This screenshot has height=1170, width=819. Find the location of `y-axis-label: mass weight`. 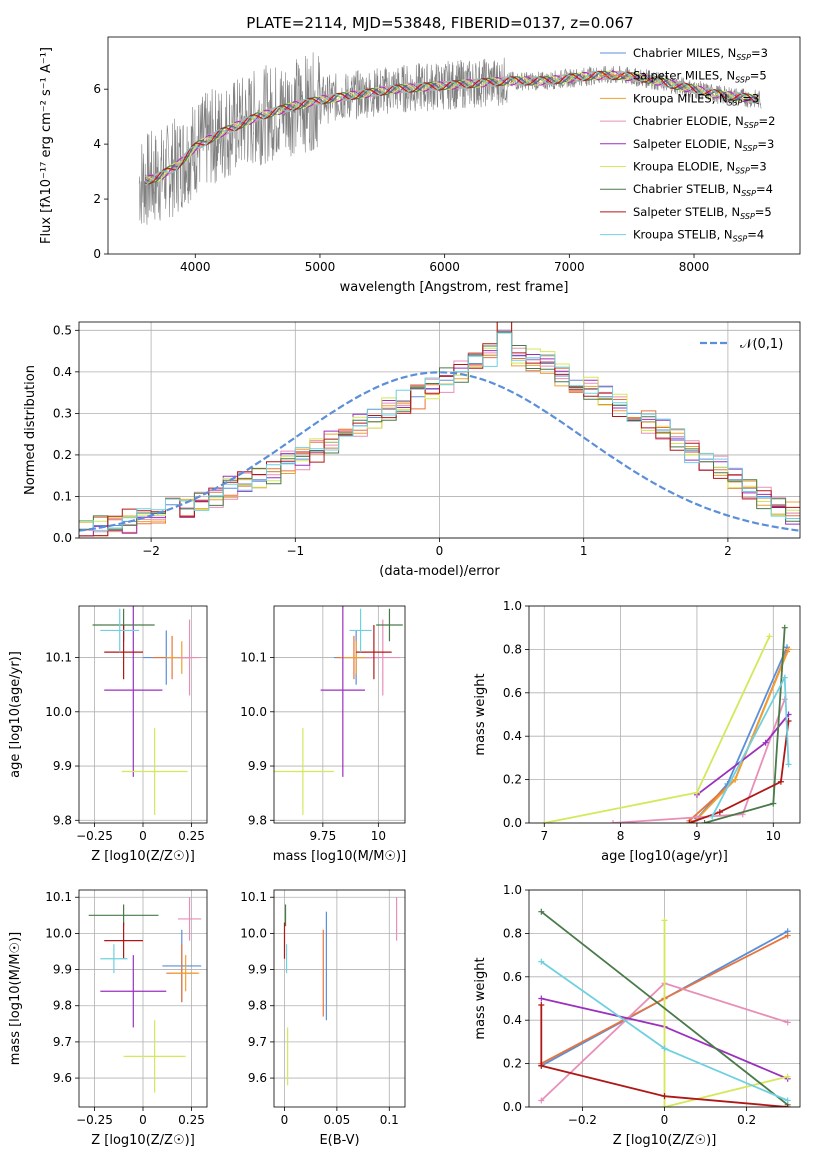

y-axis-label: mass weight is located at coordinates (480, 714).